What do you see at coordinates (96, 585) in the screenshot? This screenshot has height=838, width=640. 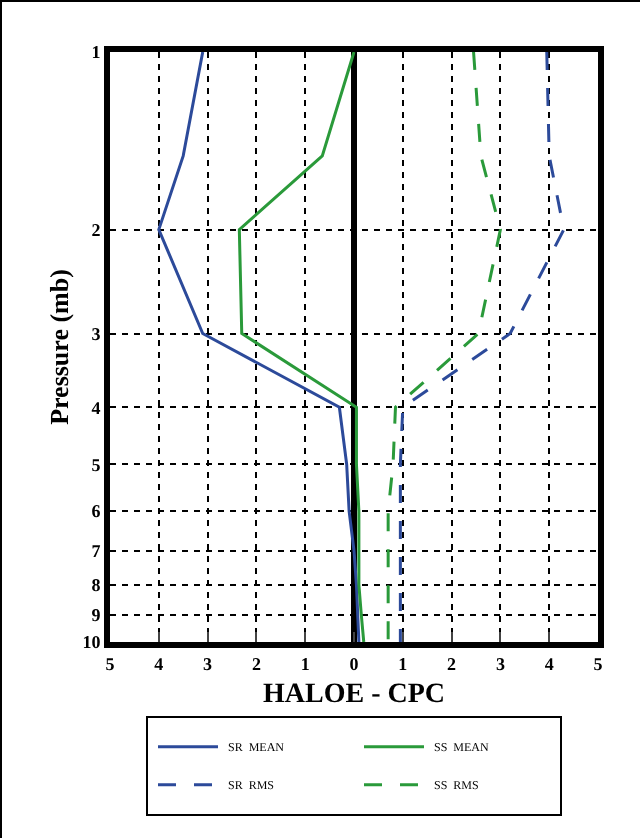 I see `y-tick-label: 8` at bounding box center [96, 585].